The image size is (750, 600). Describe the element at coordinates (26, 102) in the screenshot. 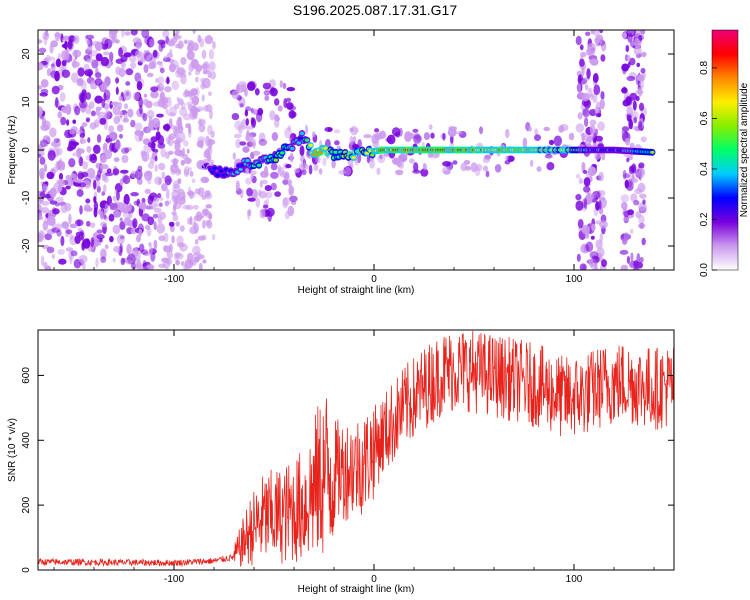

I see `y-tick-label: 10` at that location.